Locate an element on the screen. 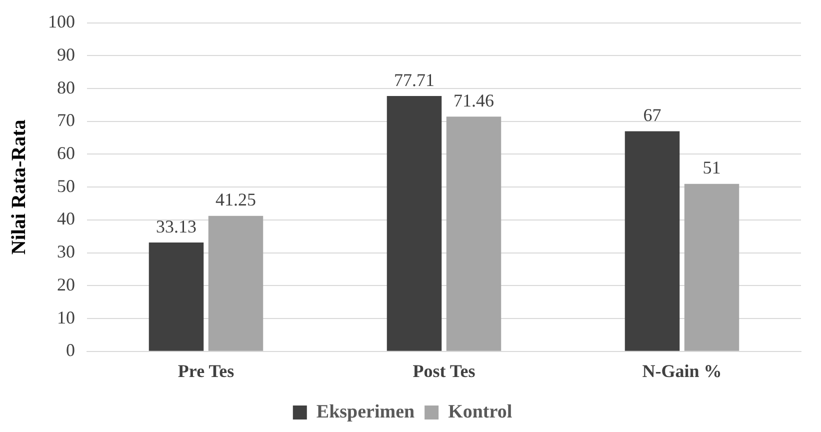  y-tick-label: 100 is located at coordinates (61, 22).